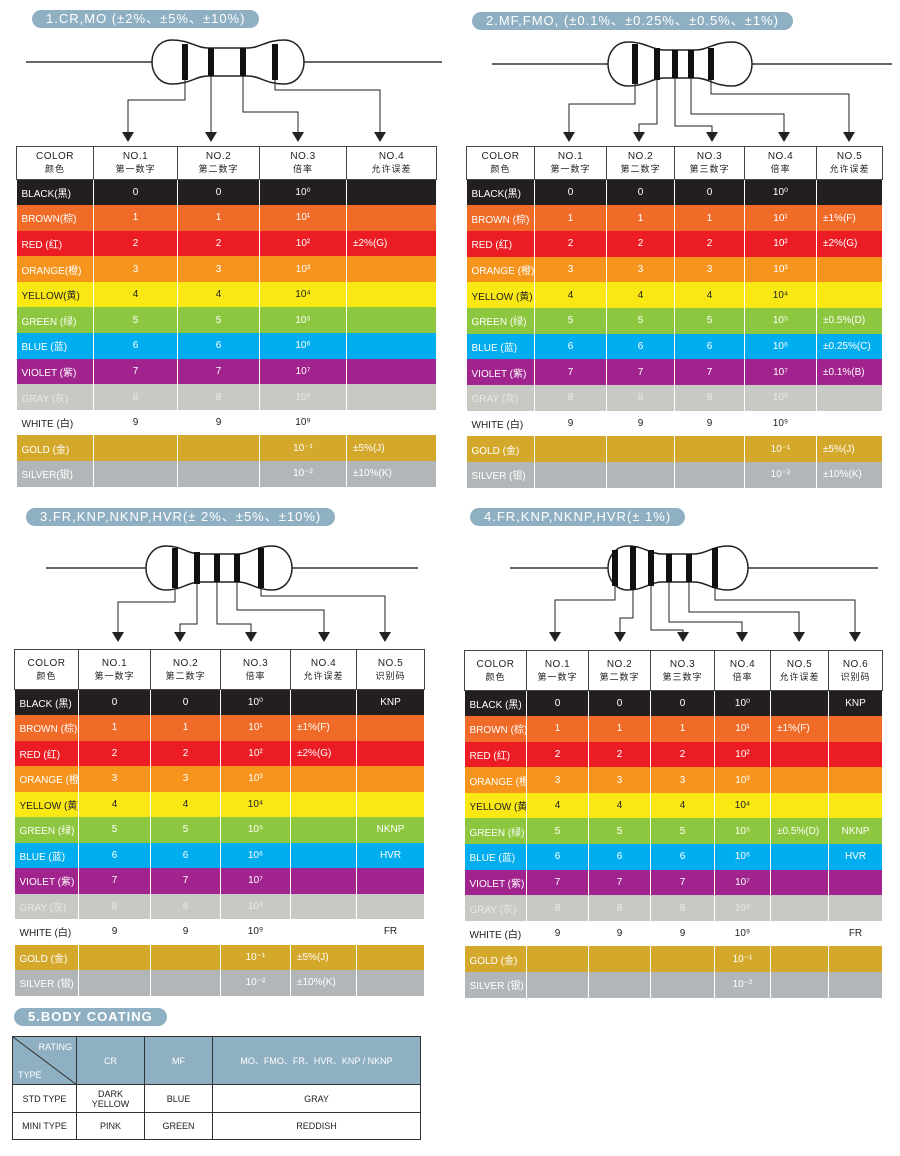  I want to click on column-header-en: NO.3, so click(709, 156).